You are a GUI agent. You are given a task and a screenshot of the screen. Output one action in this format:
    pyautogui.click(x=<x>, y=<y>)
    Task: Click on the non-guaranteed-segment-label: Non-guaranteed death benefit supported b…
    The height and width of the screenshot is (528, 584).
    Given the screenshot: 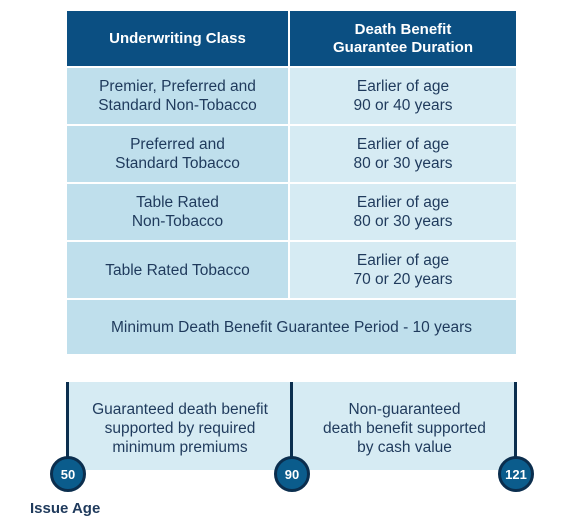 What is the action you would take?
    pyautogui.click(x=404, y=428)
    